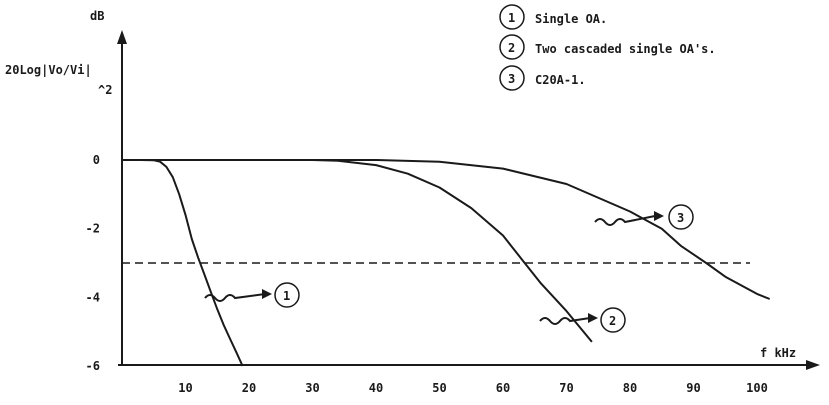 Image resolution: width=829 pixels, height=405 pixels. I want to click on callout-curve-3: 3, so click(644, 217).